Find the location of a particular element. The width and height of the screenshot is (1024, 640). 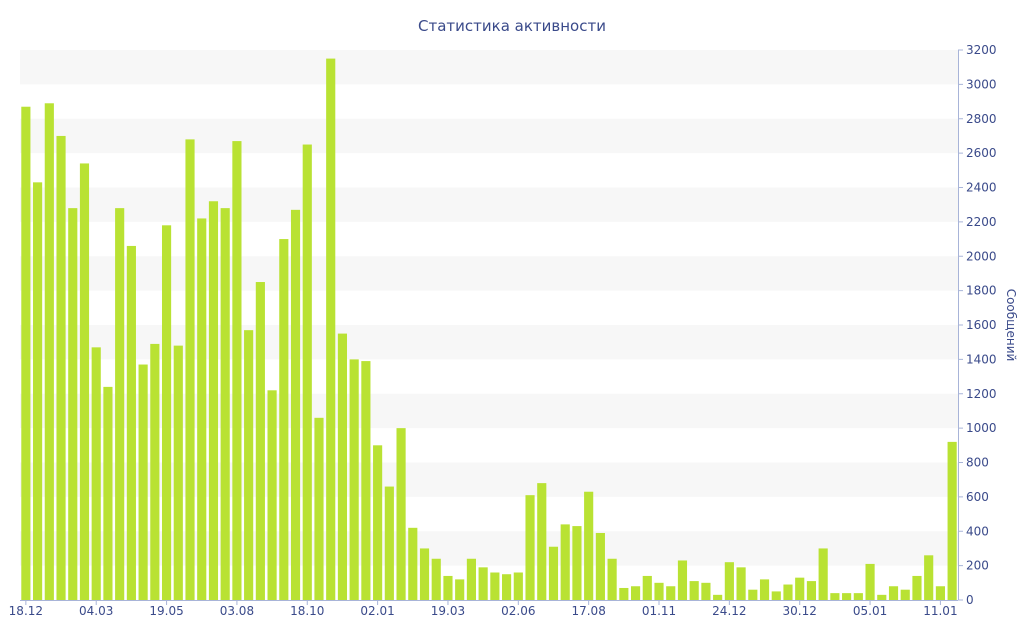

y-tick-label: 2400 is located at coordinates (981, 188).